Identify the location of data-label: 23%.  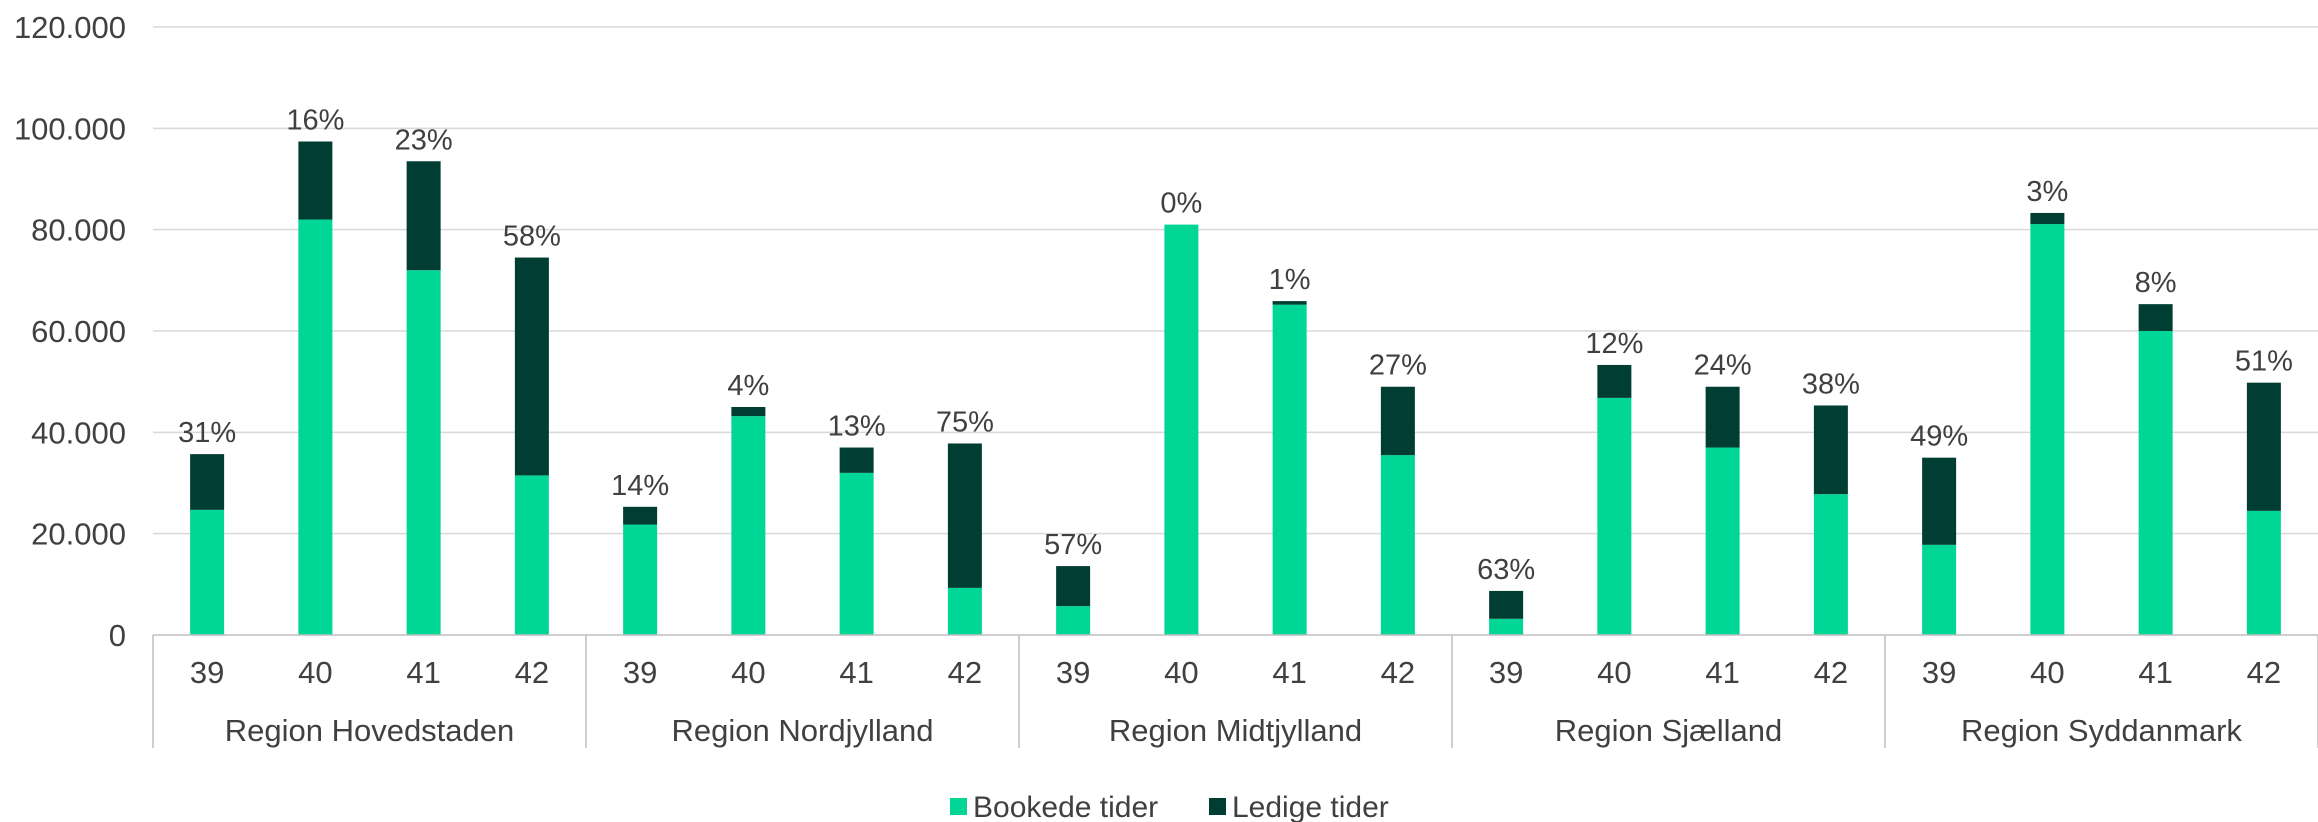
(424, 140).